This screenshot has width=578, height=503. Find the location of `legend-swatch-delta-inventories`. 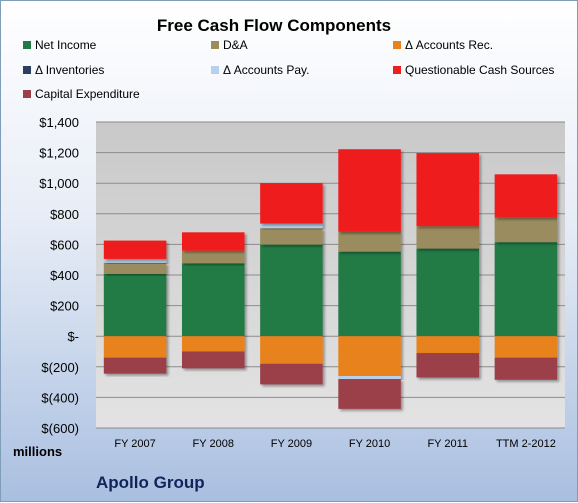

legend-swatch-delta-inventories is located at coordinates (27, 70).